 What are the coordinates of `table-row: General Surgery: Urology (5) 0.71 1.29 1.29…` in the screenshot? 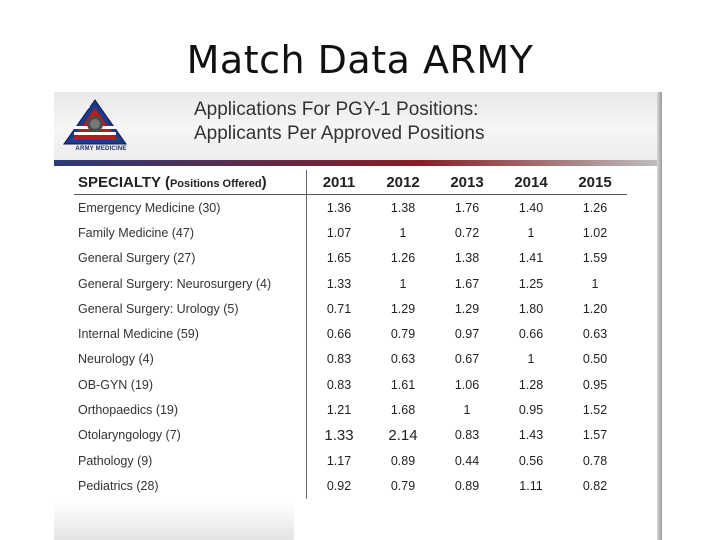 It's located at (350, 309).